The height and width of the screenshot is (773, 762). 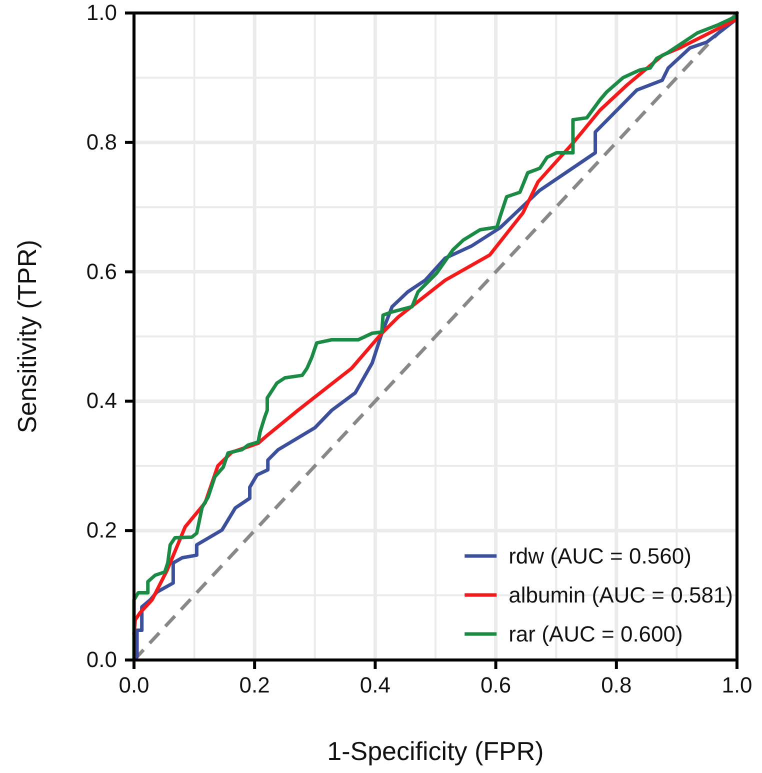 What do you see at coordinates (101, 271) in the screenshot?
I see `y-tick-label: 0.6` at bounding box center [101, 271].